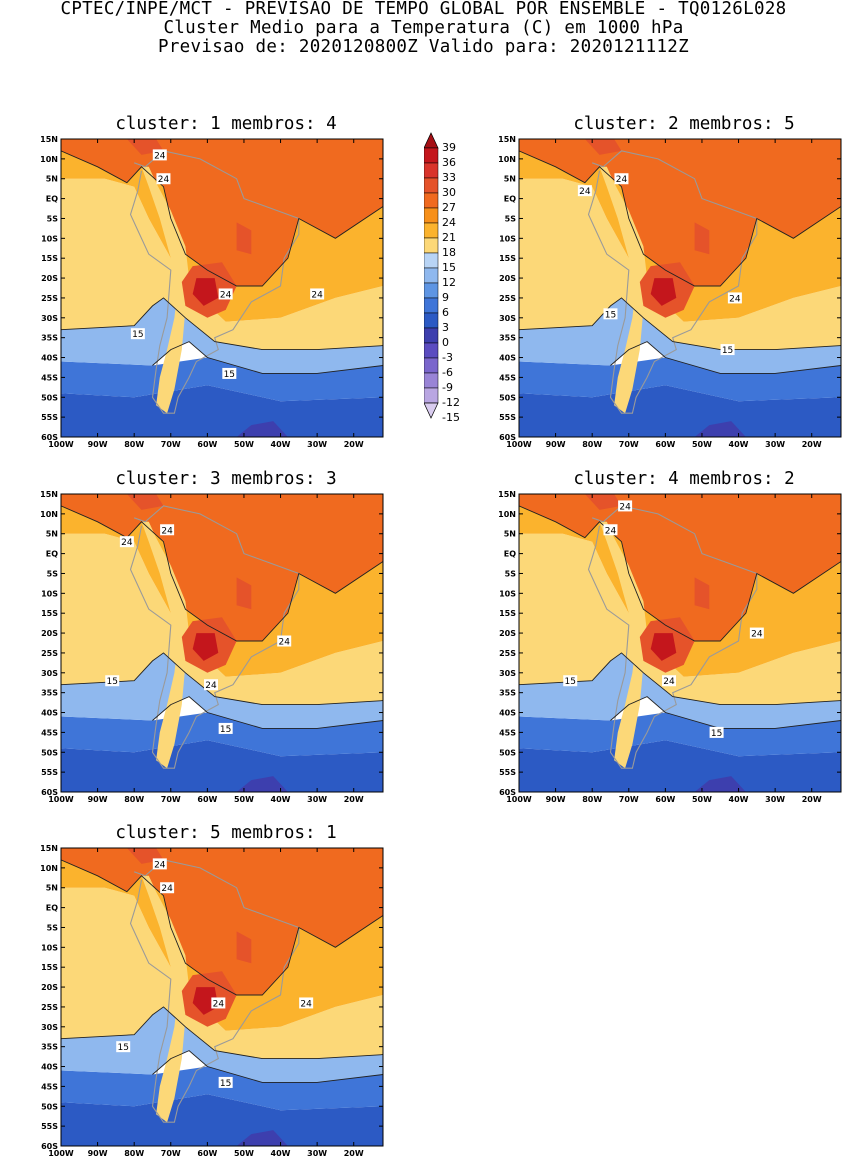  Describe the element at coordinates (49, 514) in the screenshot. I see `lat-tick-label: 10N` at that location.